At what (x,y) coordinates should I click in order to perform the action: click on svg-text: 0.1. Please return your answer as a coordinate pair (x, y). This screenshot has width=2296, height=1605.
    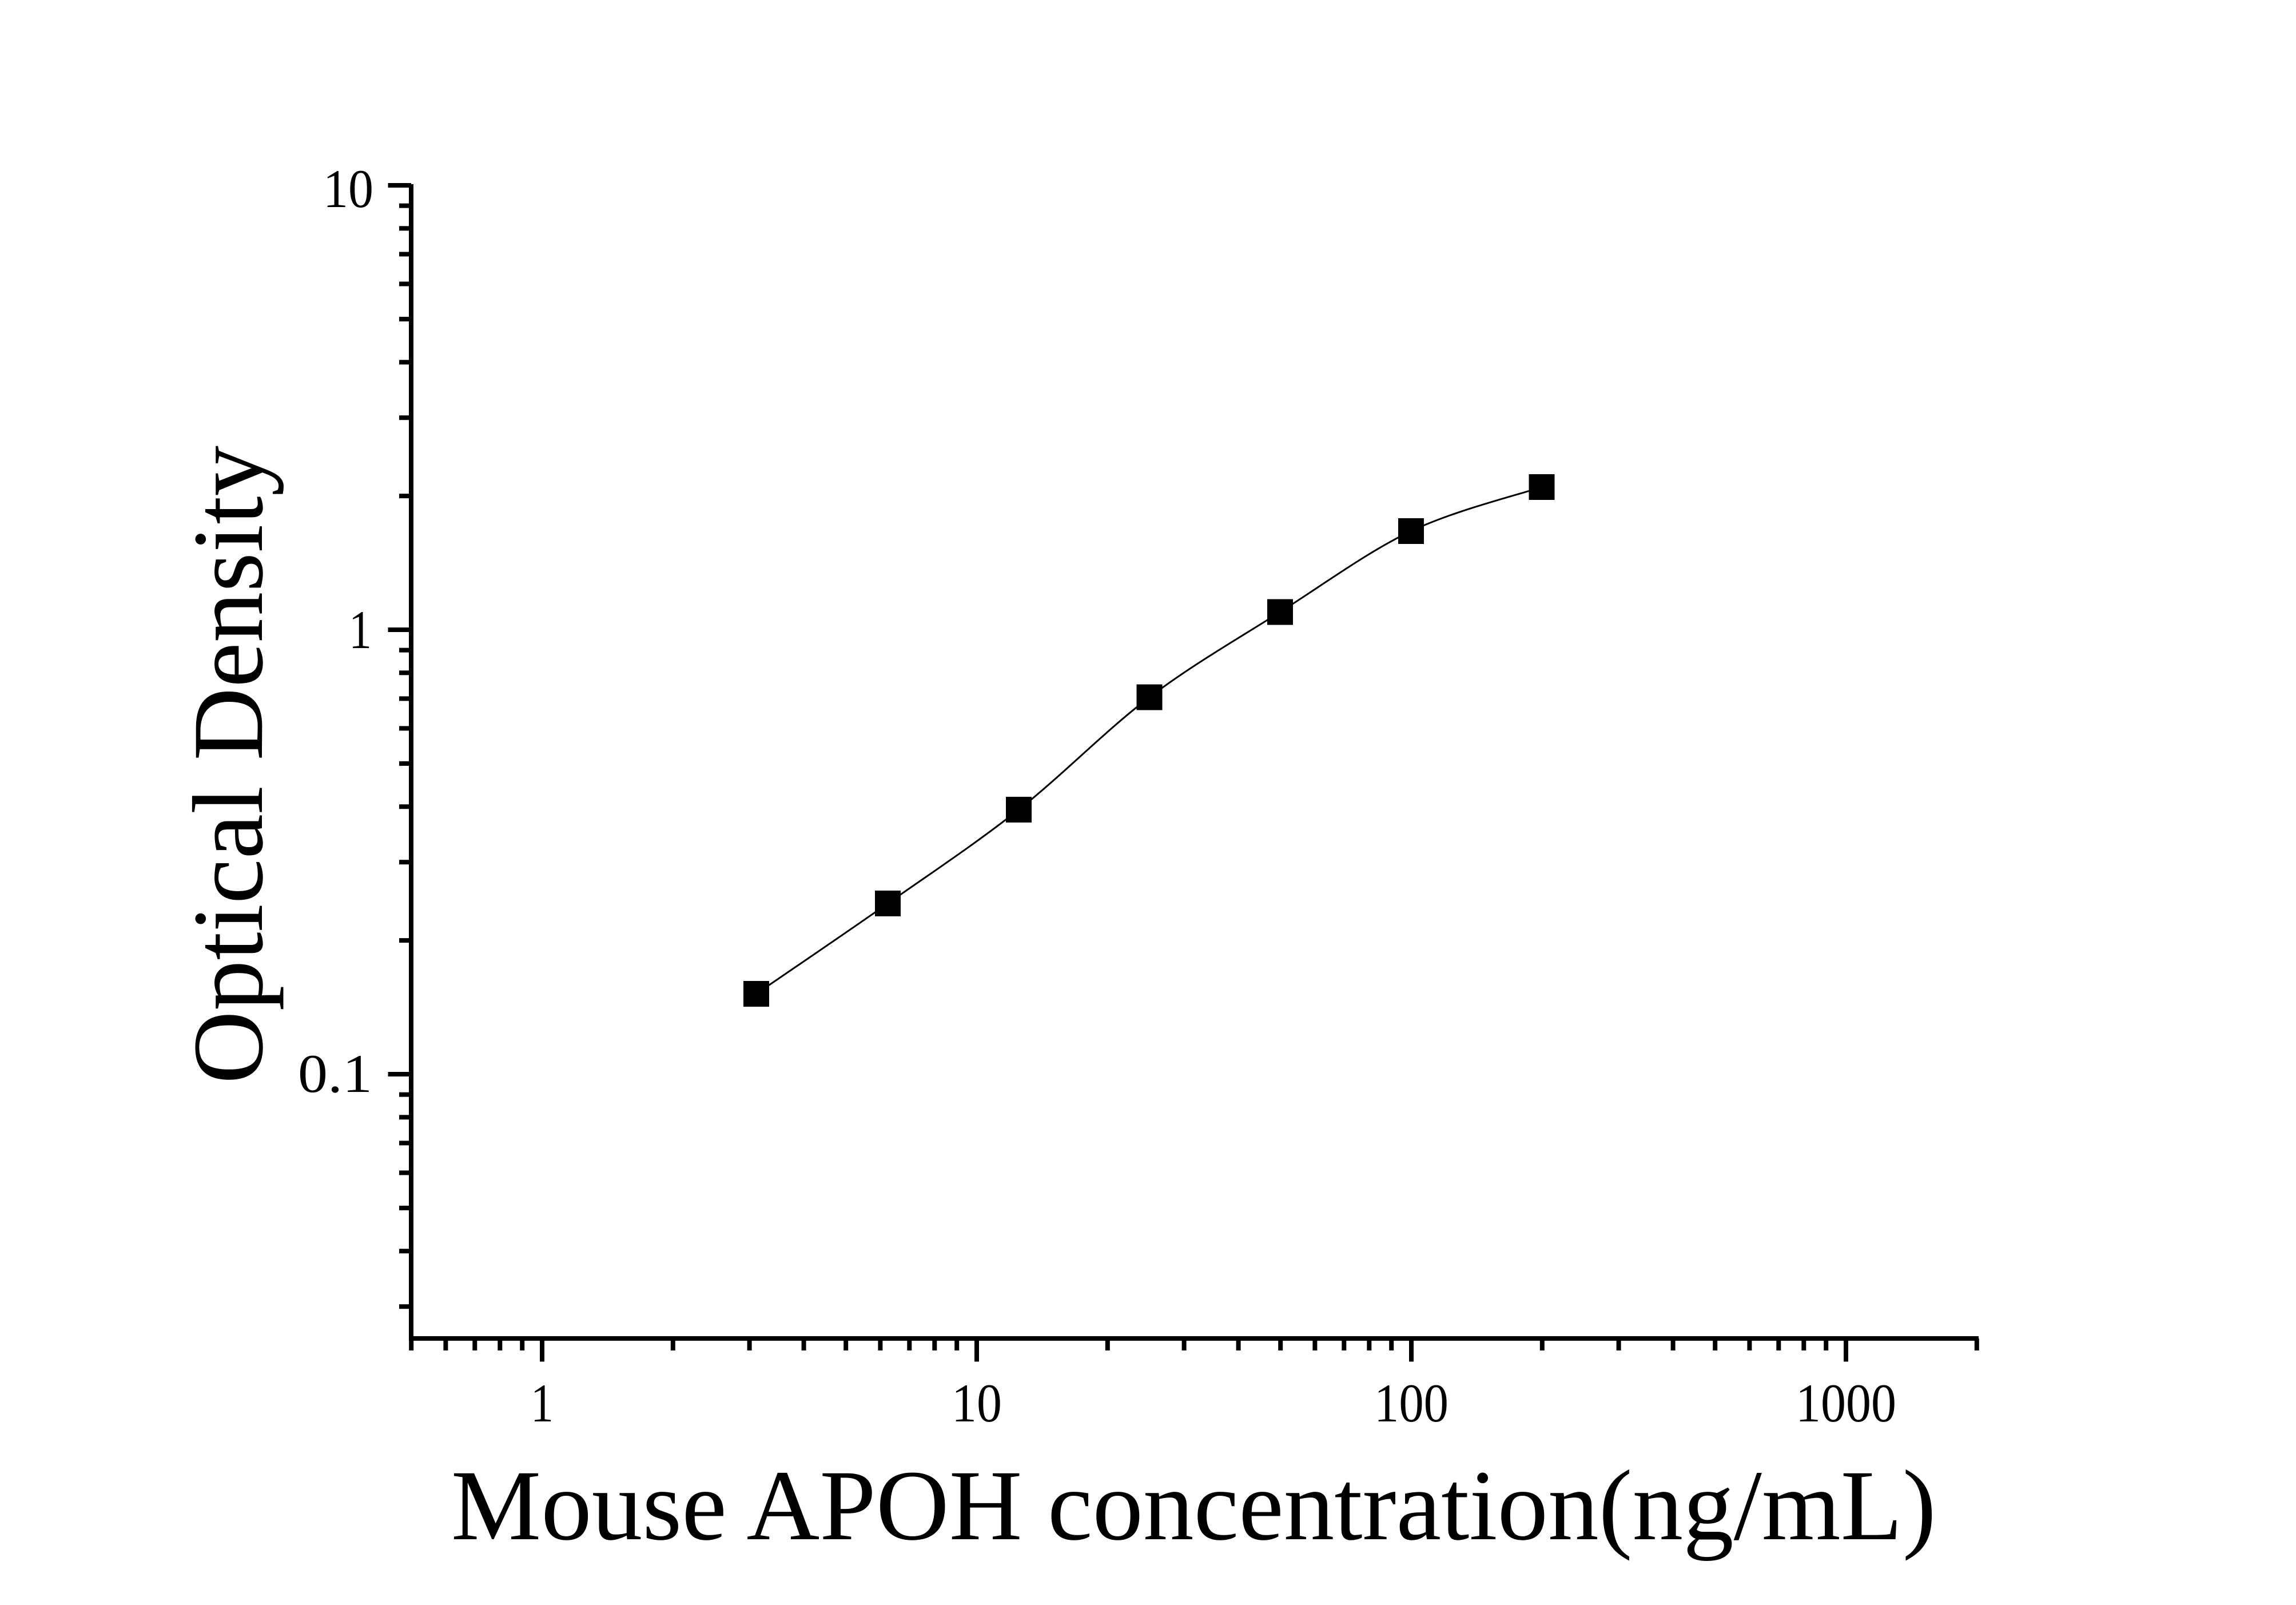
    Looking at the image, I should click on (335, 1073).